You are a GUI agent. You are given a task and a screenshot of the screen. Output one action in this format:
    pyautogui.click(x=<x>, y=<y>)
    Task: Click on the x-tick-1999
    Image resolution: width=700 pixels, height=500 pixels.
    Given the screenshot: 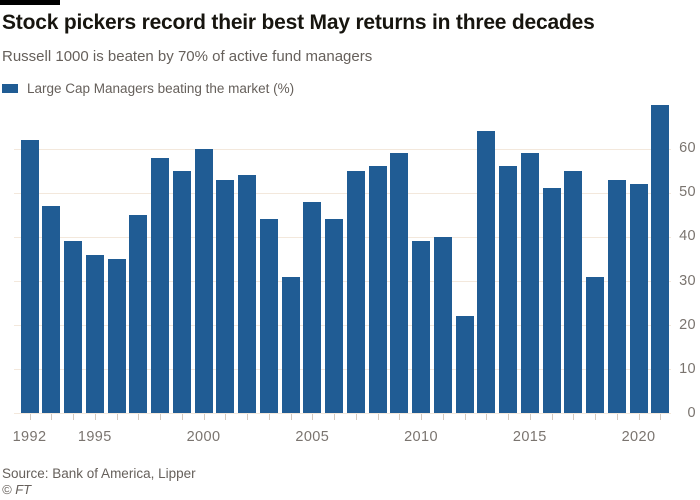 What is the action you would take?
    pyautogui.click(x=182, y=417)
    